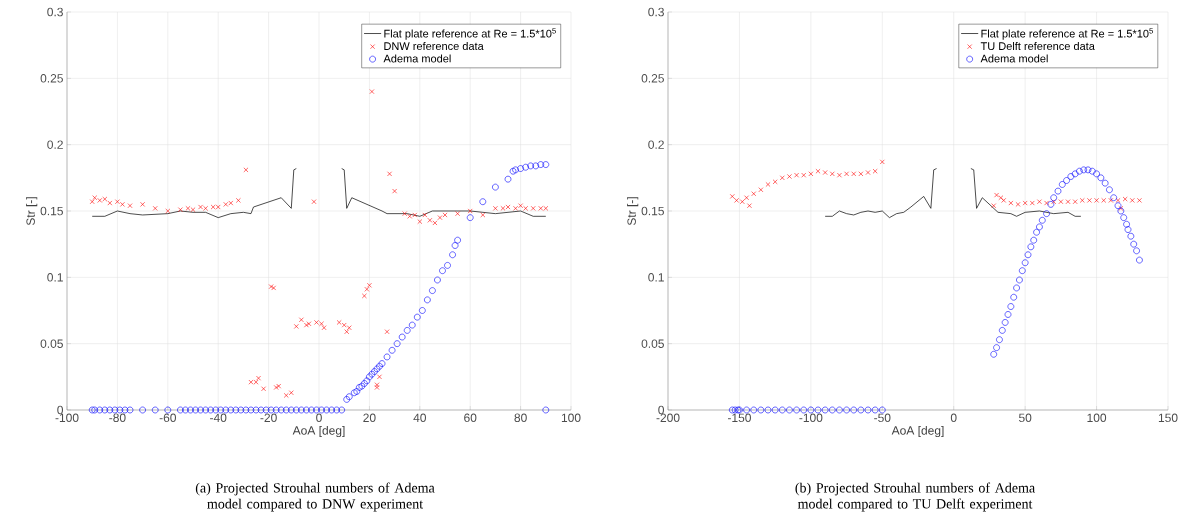 This screenshot has width=1193, height=531. What do you see at coordinates (369, 418) in the screenshot?
I see `x-tick-label: 20` at bounding box center [369, 418].